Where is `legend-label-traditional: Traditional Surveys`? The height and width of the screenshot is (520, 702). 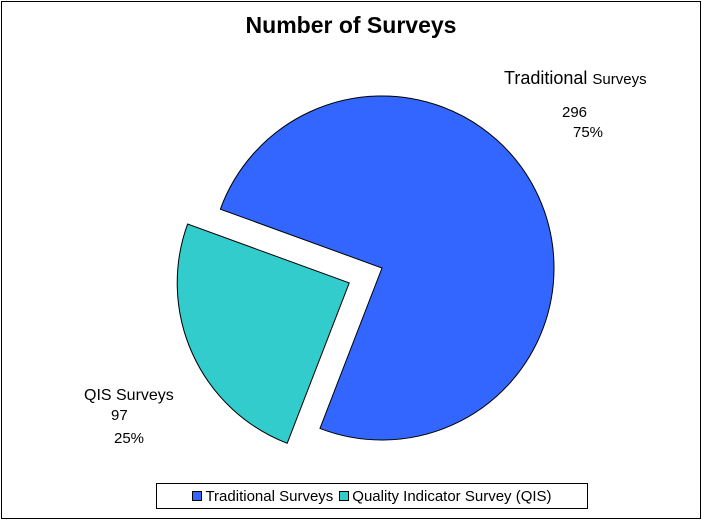 legend-label-traditional: Traditional Surveys is located at coordinates (269, 496).